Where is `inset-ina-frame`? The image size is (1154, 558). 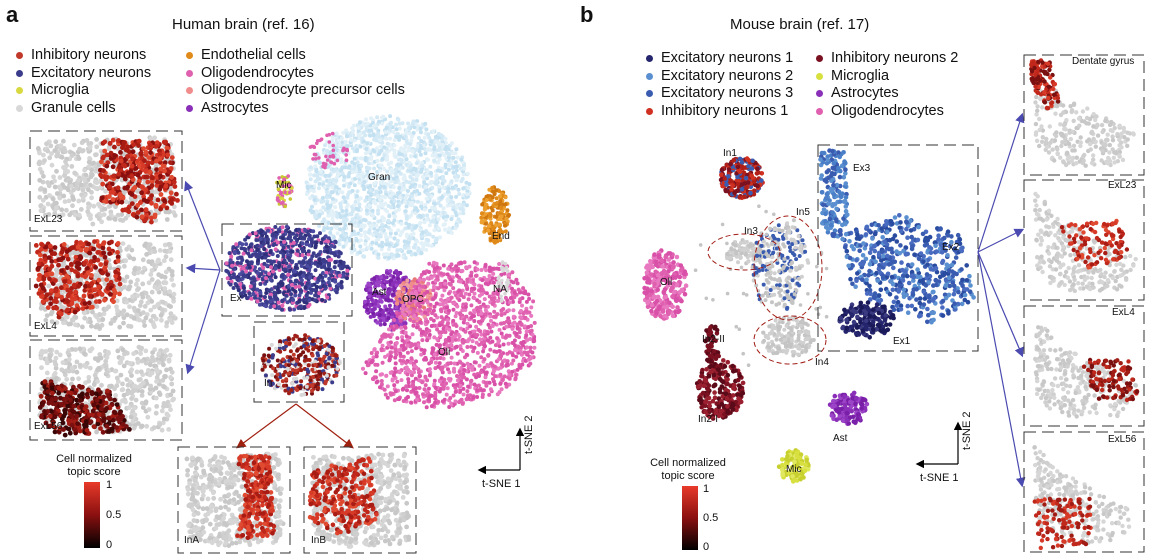 inset-ina-frame is located at coordinates (234, 500).